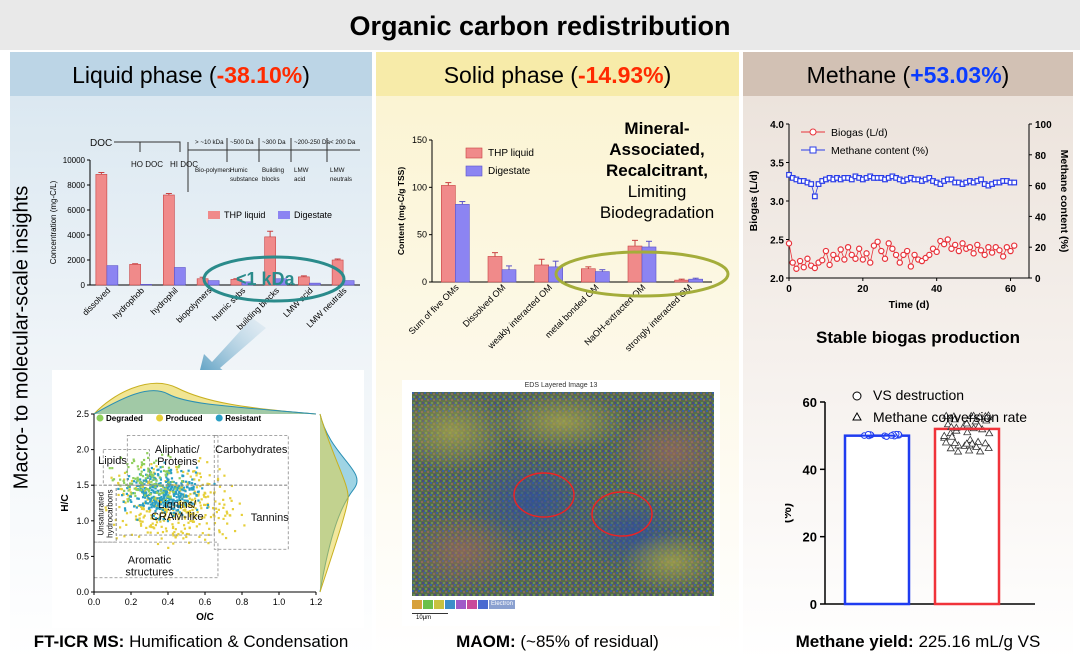  Describe the element at coordinates (231, 352) in the screenshot. I see `zoom-arrow` at that location.